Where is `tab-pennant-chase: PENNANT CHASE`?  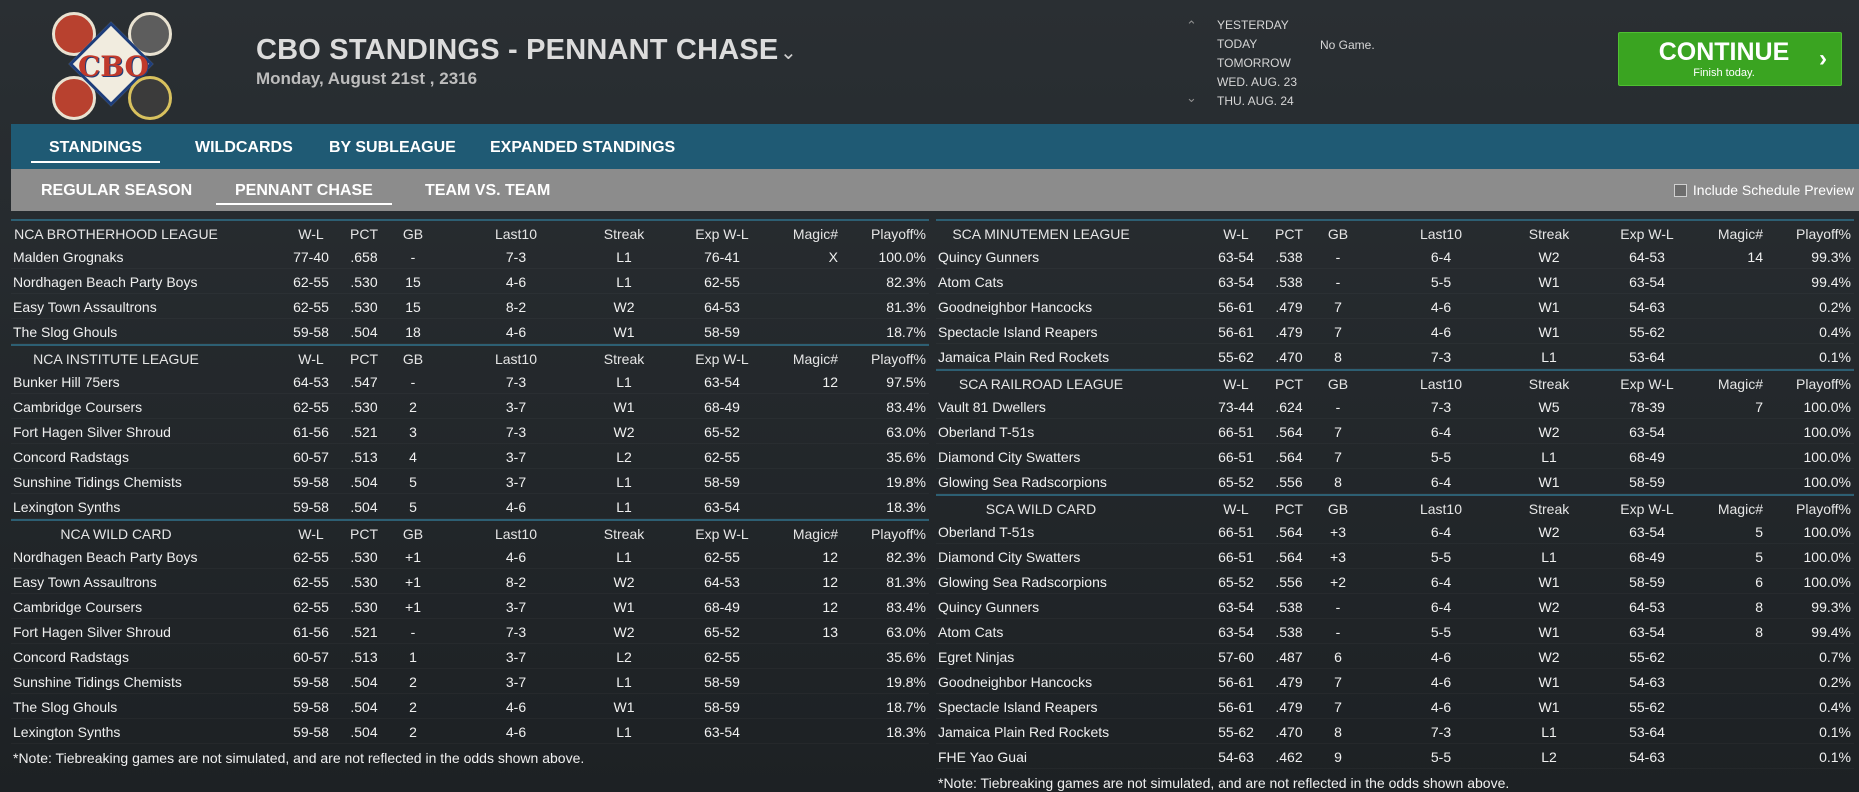
tab-pennant-chase: PENNANT CHASE is located at coordinates (304, 193).